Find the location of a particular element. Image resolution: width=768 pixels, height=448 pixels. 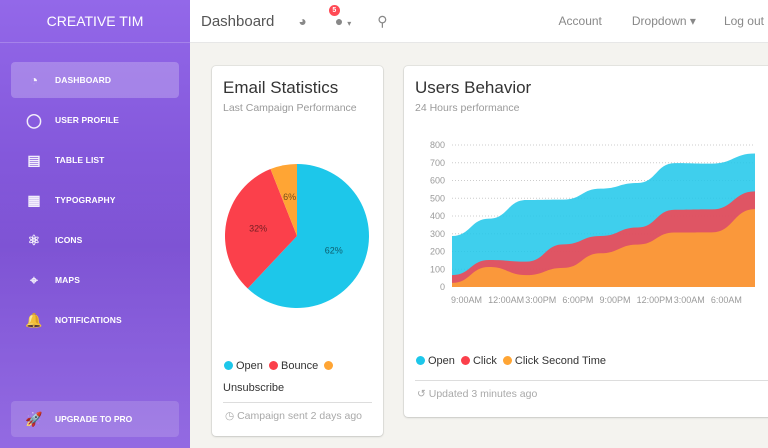

legend-click-second-time: Click Second Time is located at coordinates (560, 361).